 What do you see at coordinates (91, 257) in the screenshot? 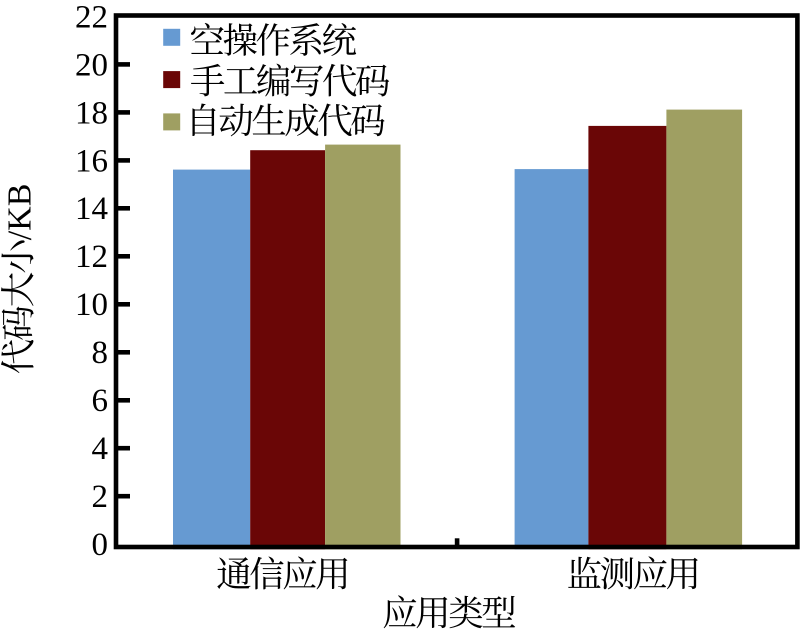
I see `svg-text: 12` at bounding box center [91, 257].